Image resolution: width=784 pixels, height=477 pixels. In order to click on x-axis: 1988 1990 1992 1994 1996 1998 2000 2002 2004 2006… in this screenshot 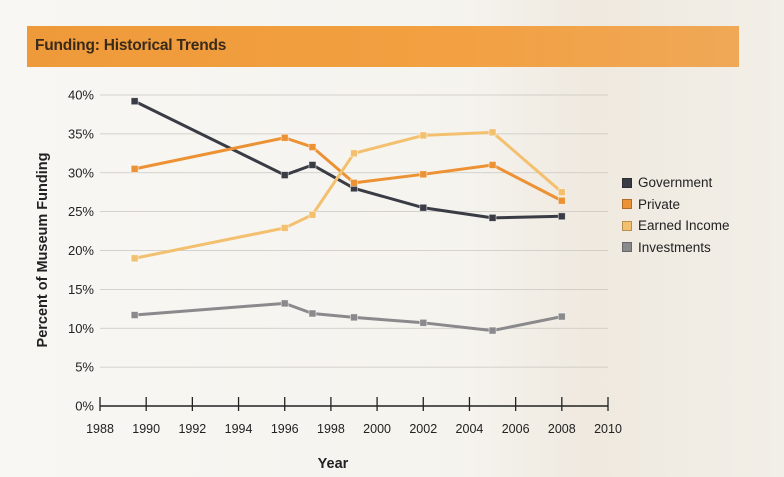, I will do `click(354, 416)`.